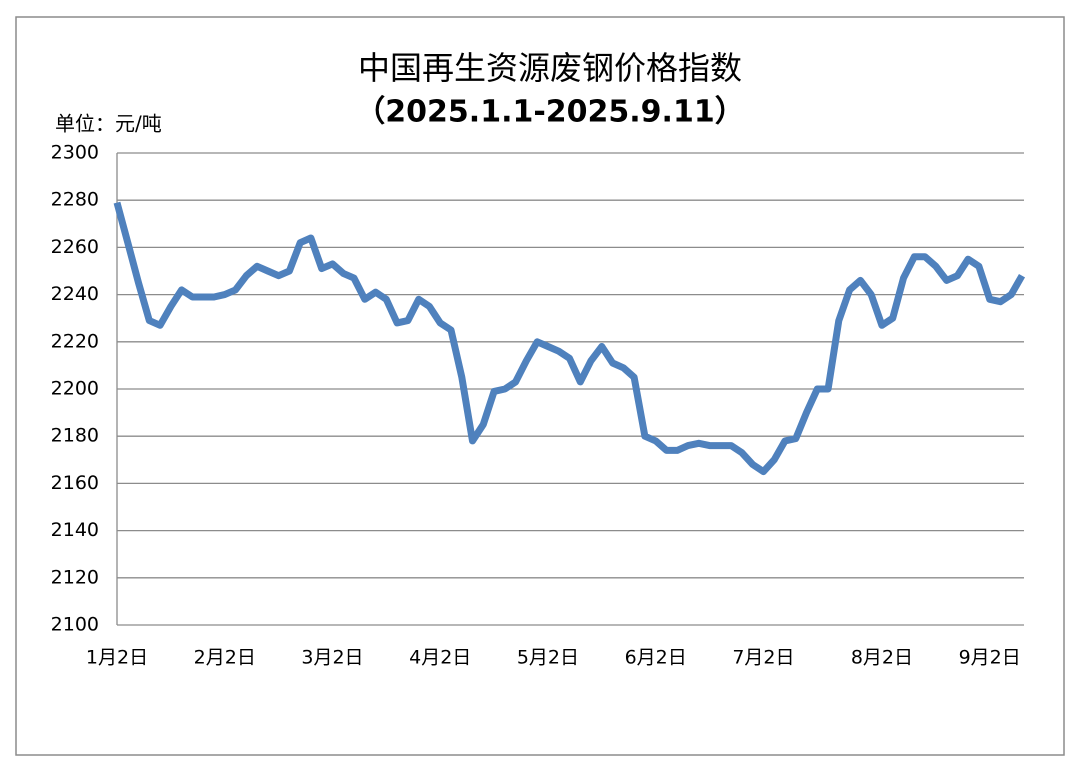  What do you see at coordinates (75, 625) in the screenshot?
I see `y-tick-label: 2100` at bounding box center [75, 625].